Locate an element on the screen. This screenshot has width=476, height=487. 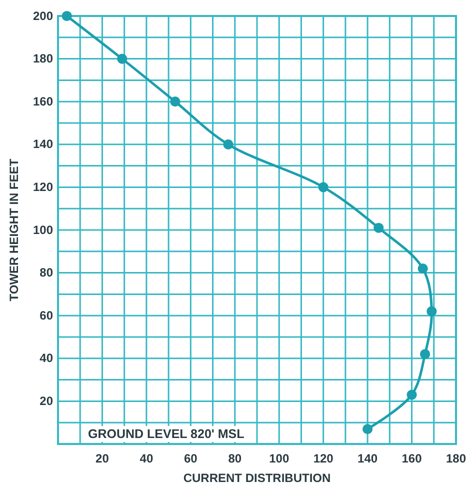
y-tick-label: 200 is located at coordinates (43, 15).